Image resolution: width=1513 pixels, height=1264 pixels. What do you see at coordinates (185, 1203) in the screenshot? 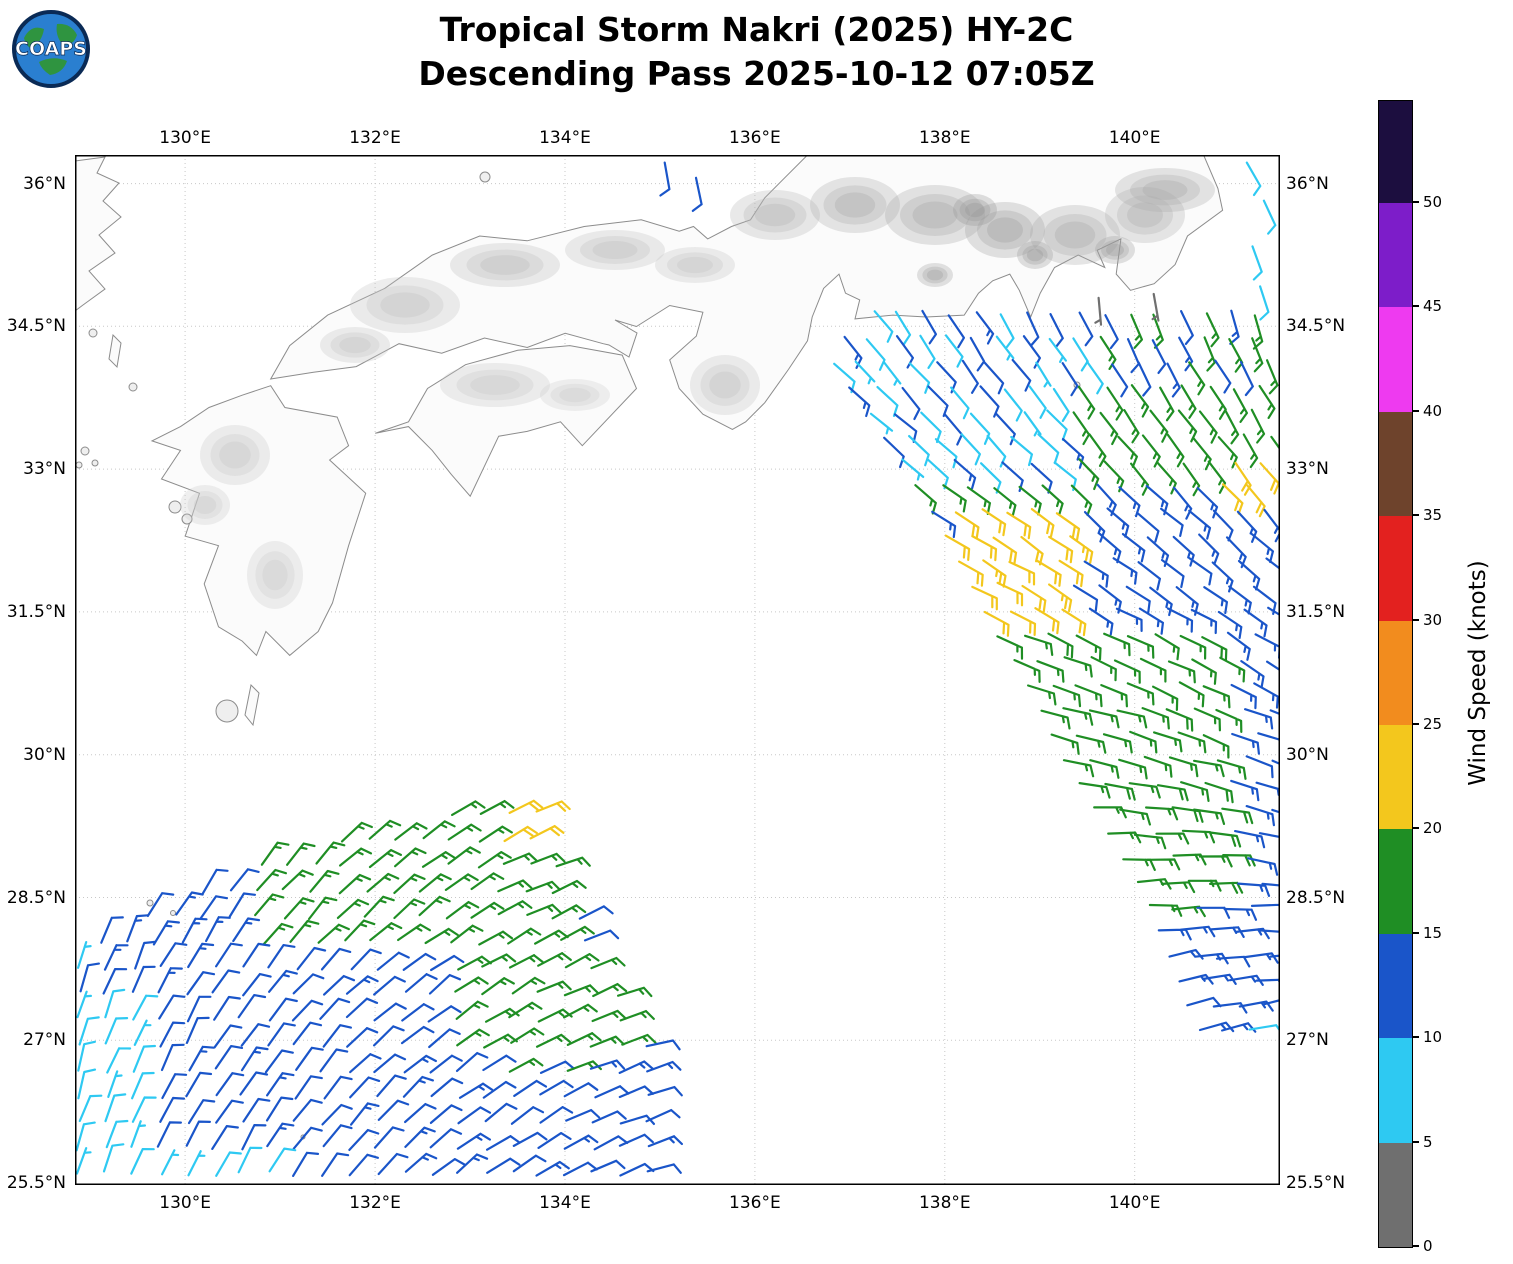
I see `x-tick-label-bottom: 130°E` at bounding box center [185, 1203].